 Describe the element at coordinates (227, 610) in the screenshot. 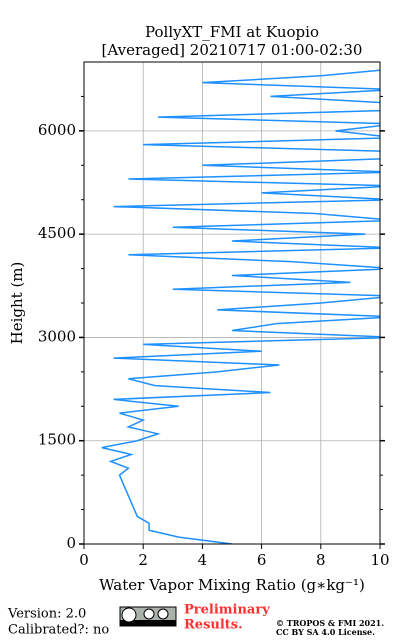

I see `preliminary-note: Preliminary` at that location.